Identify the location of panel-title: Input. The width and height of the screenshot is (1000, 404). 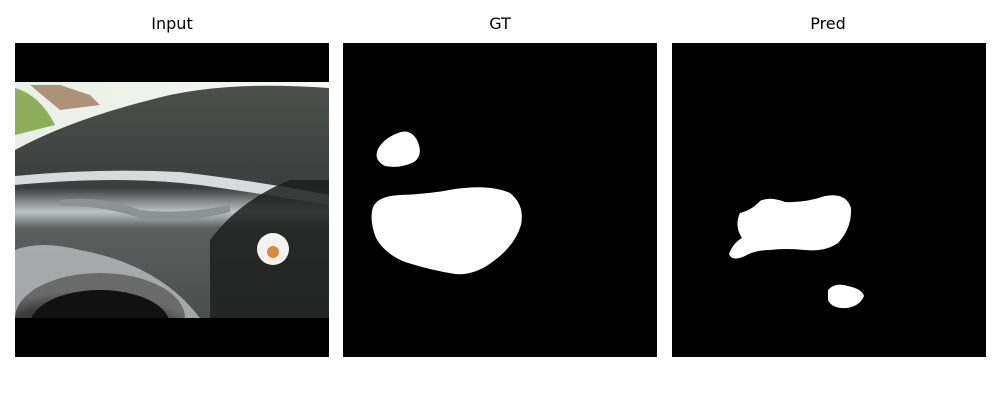
(171, 23).